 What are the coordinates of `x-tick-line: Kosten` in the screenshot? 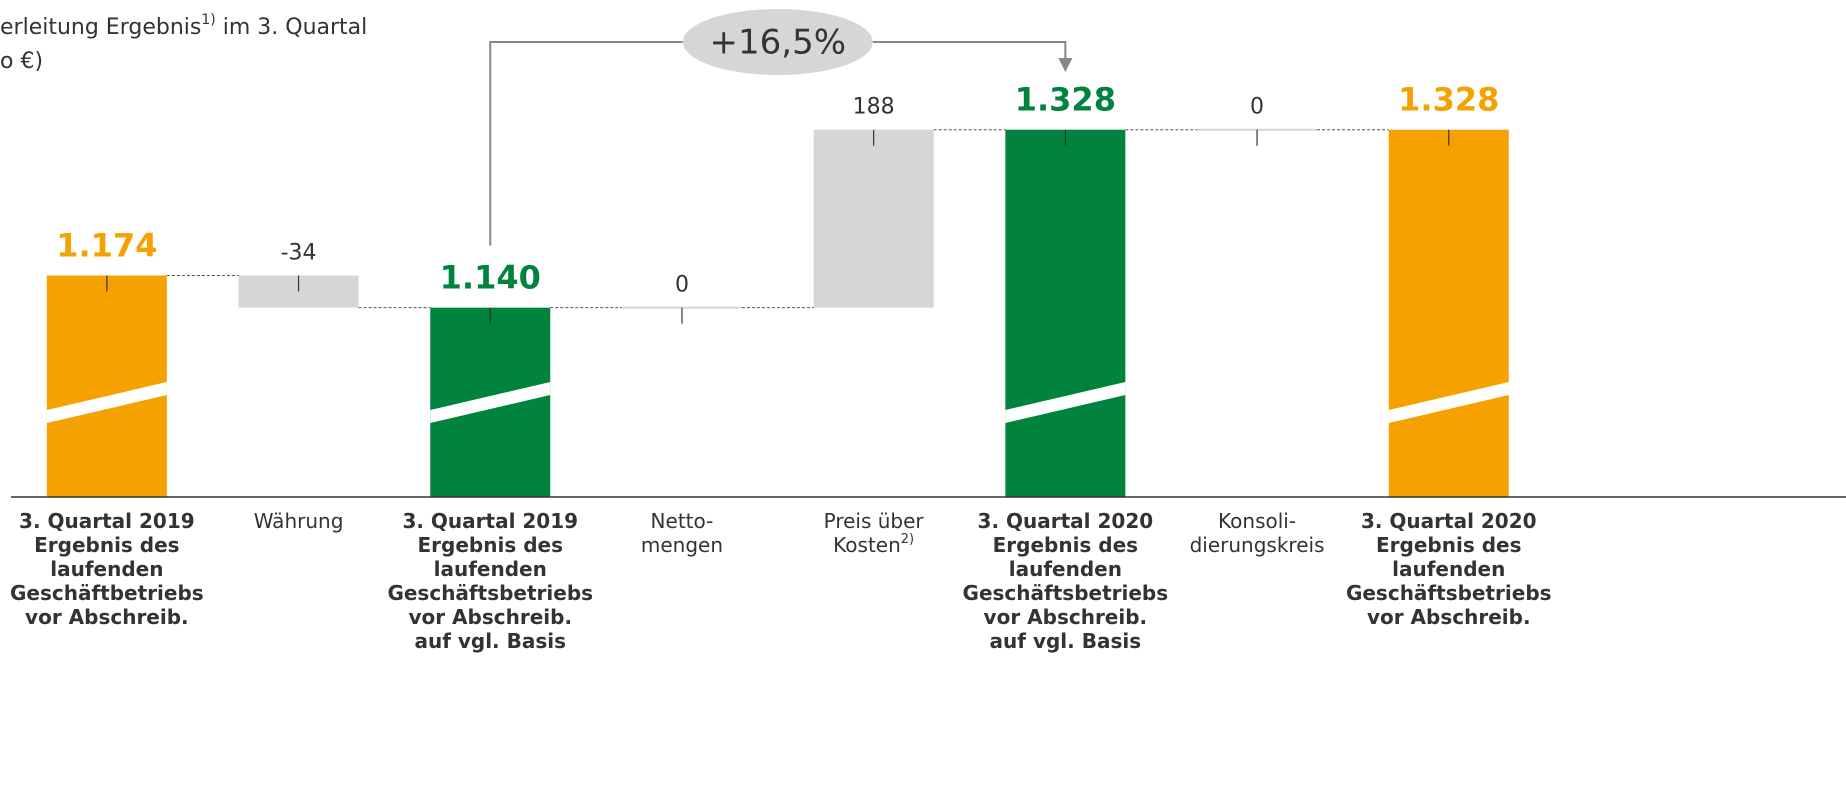 It's located at (867, 545).